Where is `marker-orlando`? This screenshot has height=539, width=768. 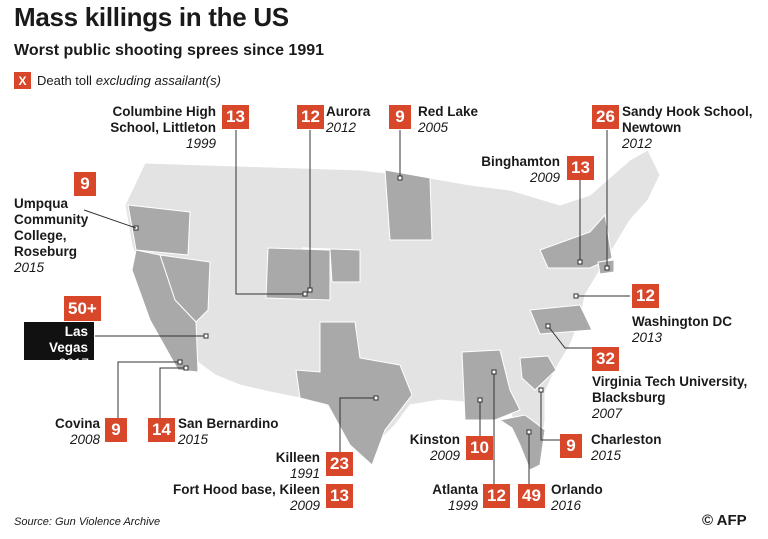 marker-orlando is located at coordinates (529, 432).